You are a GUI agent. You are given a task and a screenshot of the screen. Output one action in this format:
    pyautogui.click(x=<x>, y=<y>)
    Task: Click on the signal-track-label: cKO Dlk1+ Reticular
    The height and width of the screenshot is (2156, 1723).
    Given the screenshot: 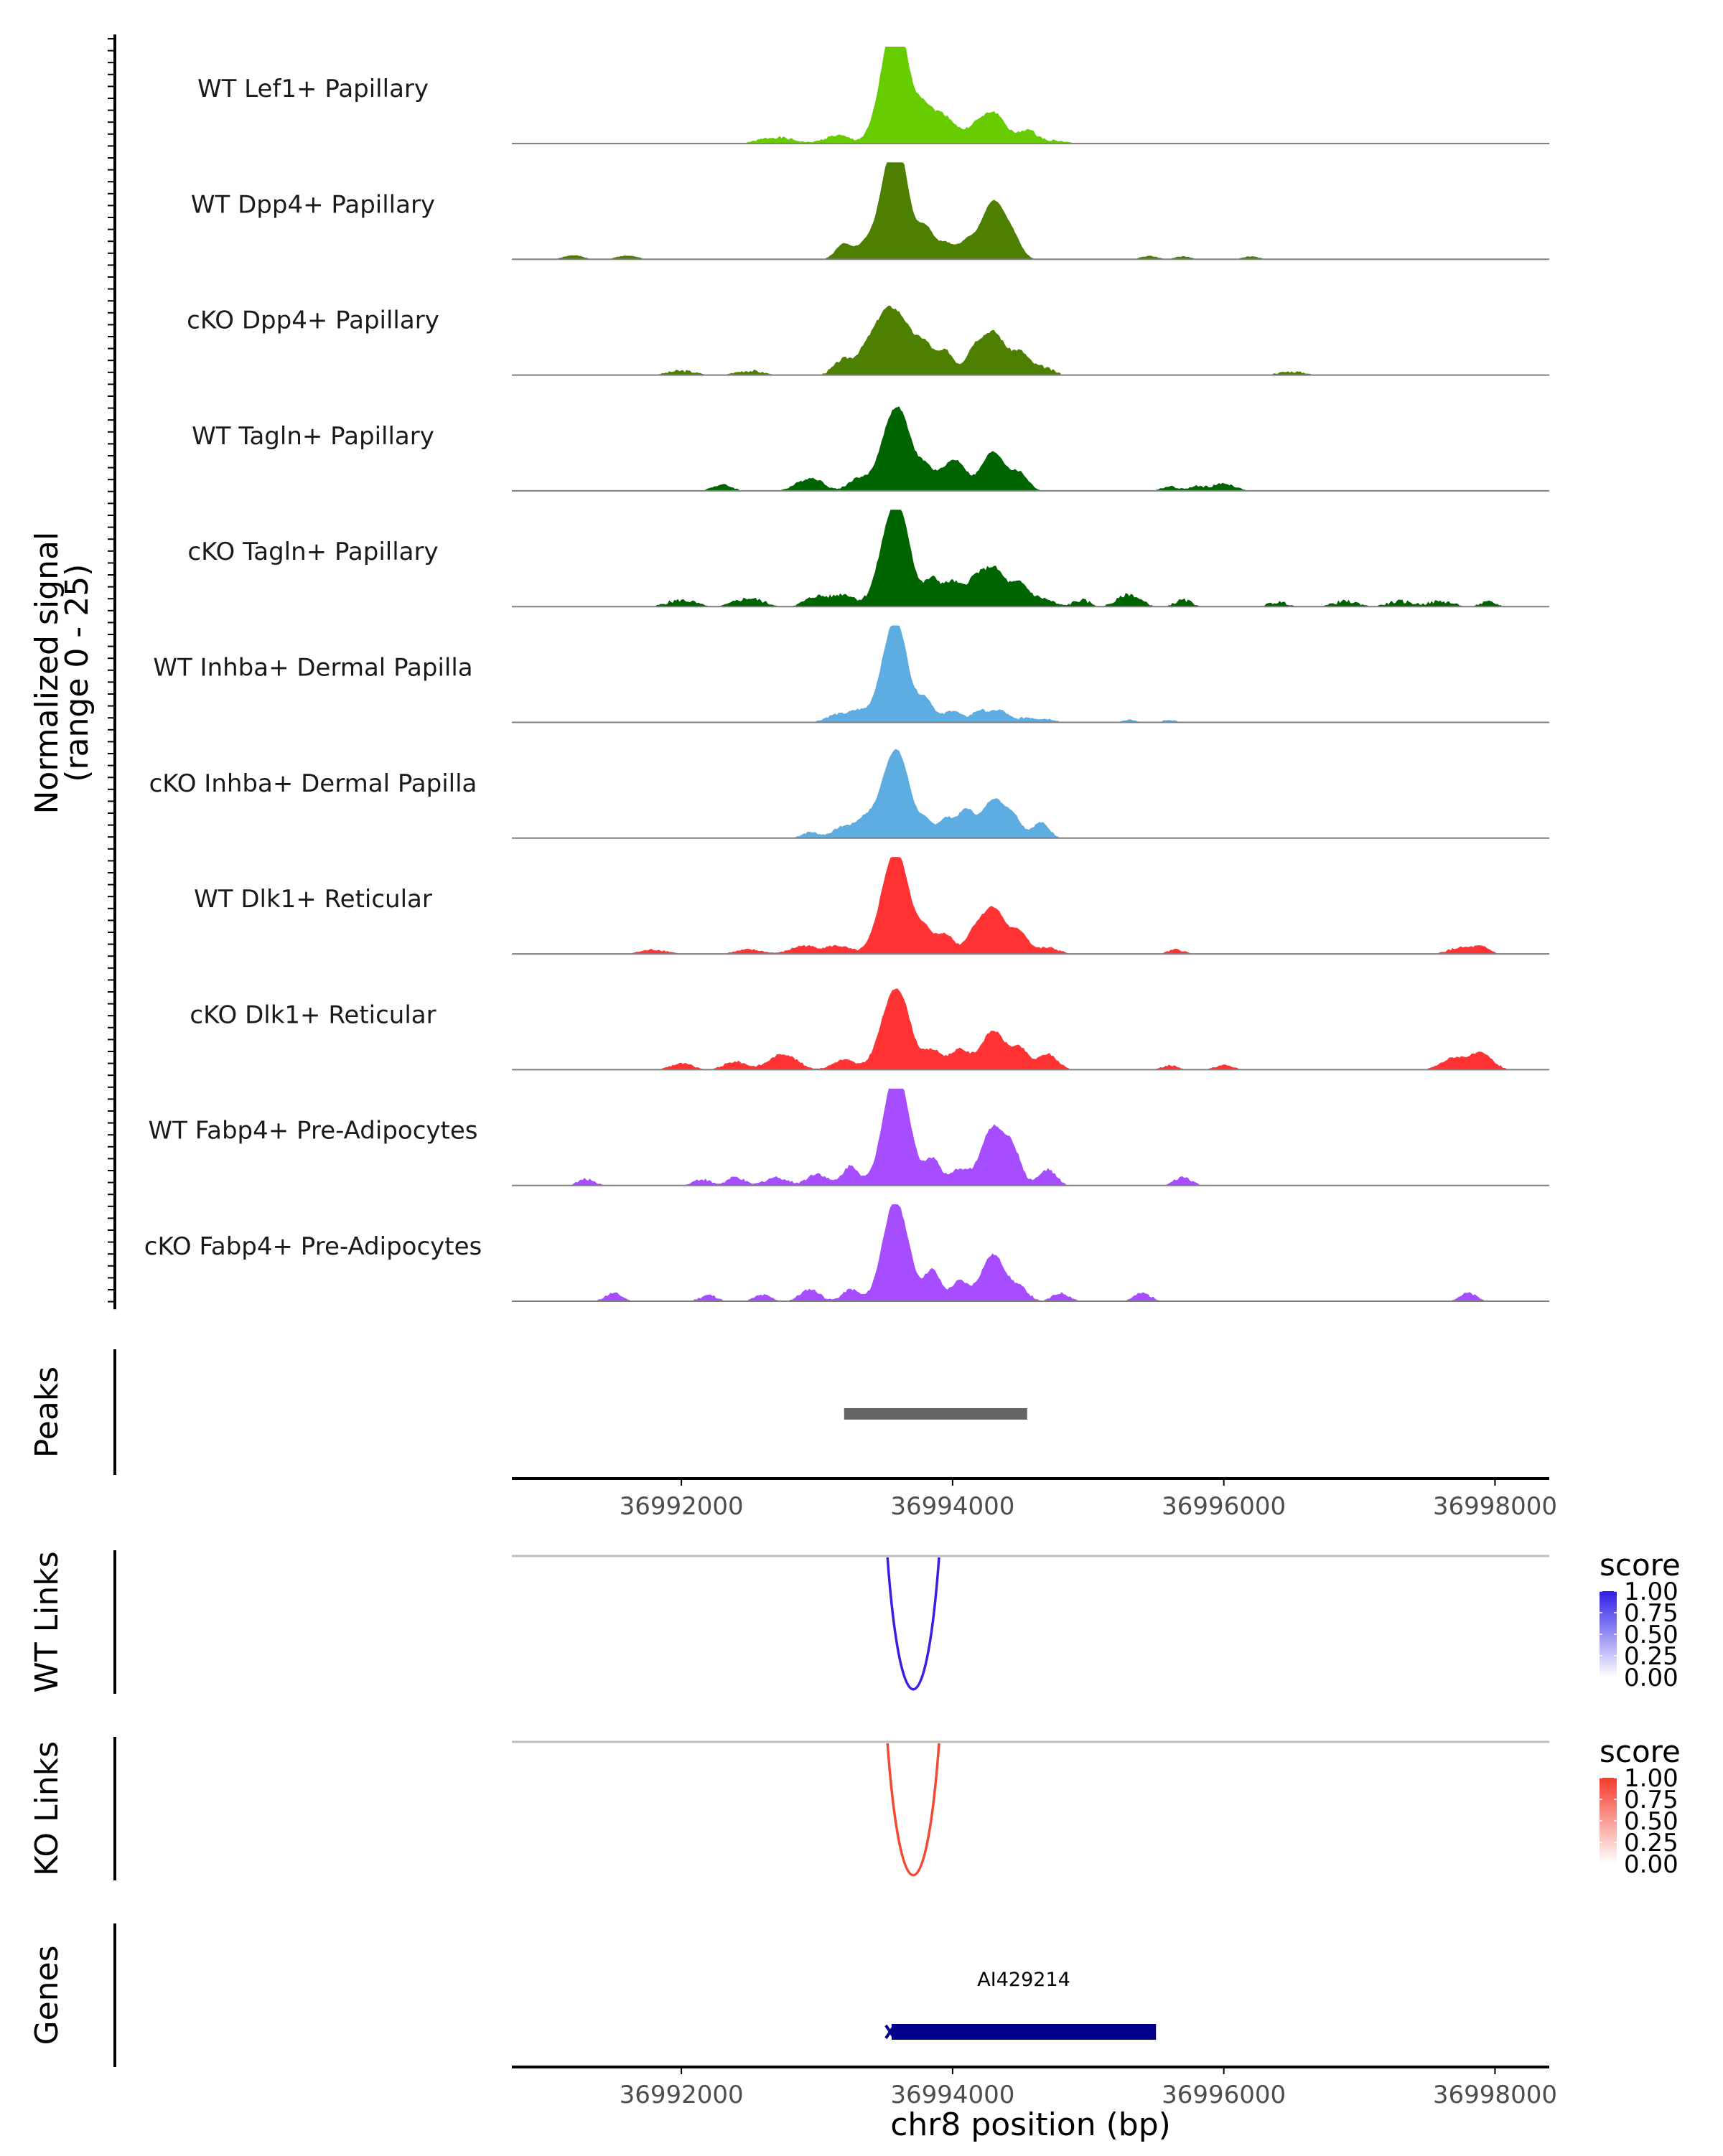 What is the action you would take?
    pyautogui.click(x=313, y=1014)
    